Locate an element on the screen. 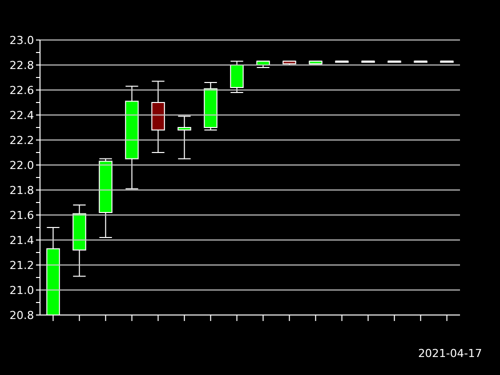  x-axis-title: 2021-04-17 is located at coordinates (450, 353).